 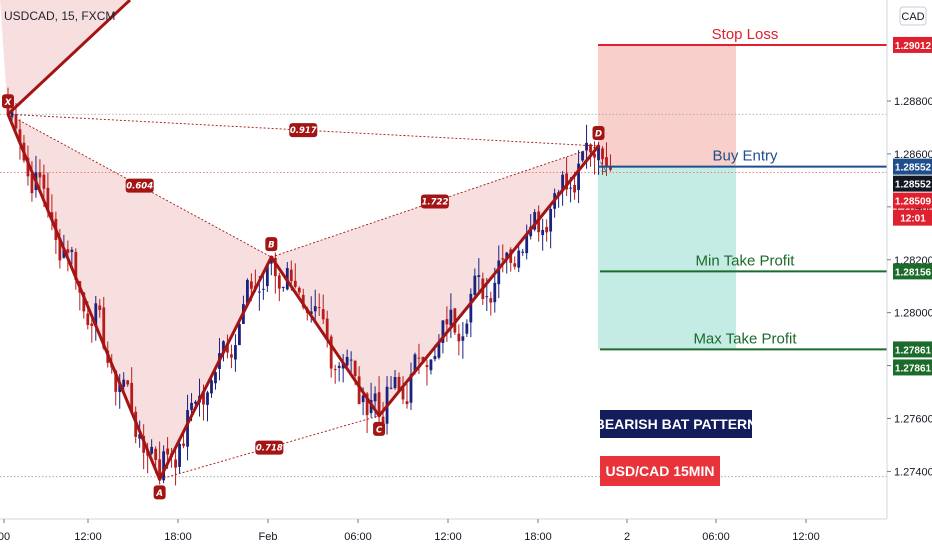 What do you see at coordinates (913, 185) in the screenshot?
I see `price-tag-label: 1.28552` at bounding box center [913, 185].